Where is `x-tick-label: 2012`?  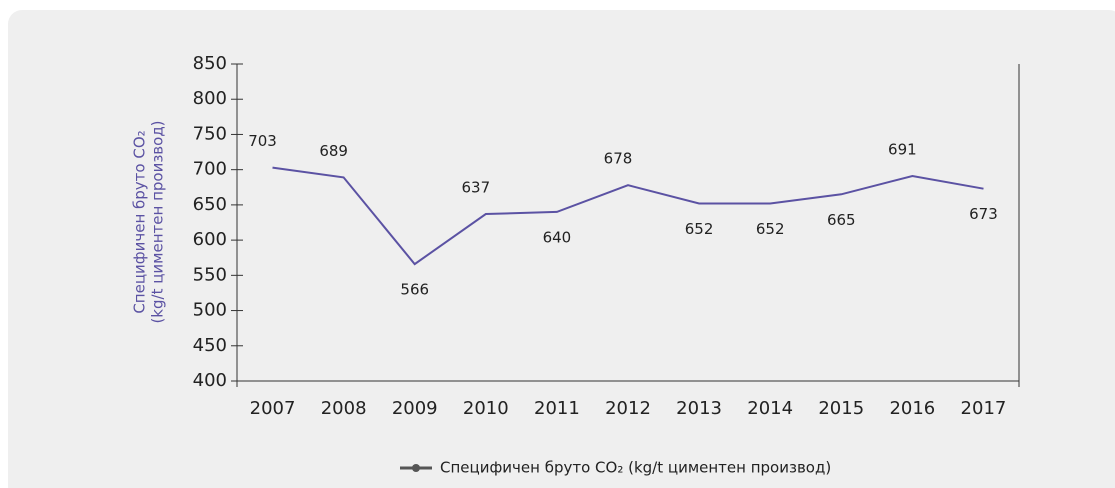 x-tick-label: 2012 is located at coordinates (628, 408).